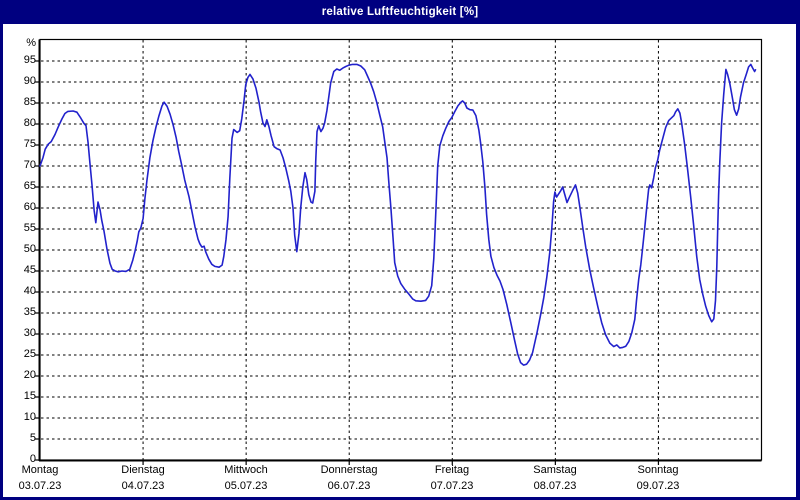 The width and height of the screenshot is (800, 500). What do you see at coordinates (32, 459) in the screenshot?
I see `y-tick-label: 0` at bounding box center [32, 459].